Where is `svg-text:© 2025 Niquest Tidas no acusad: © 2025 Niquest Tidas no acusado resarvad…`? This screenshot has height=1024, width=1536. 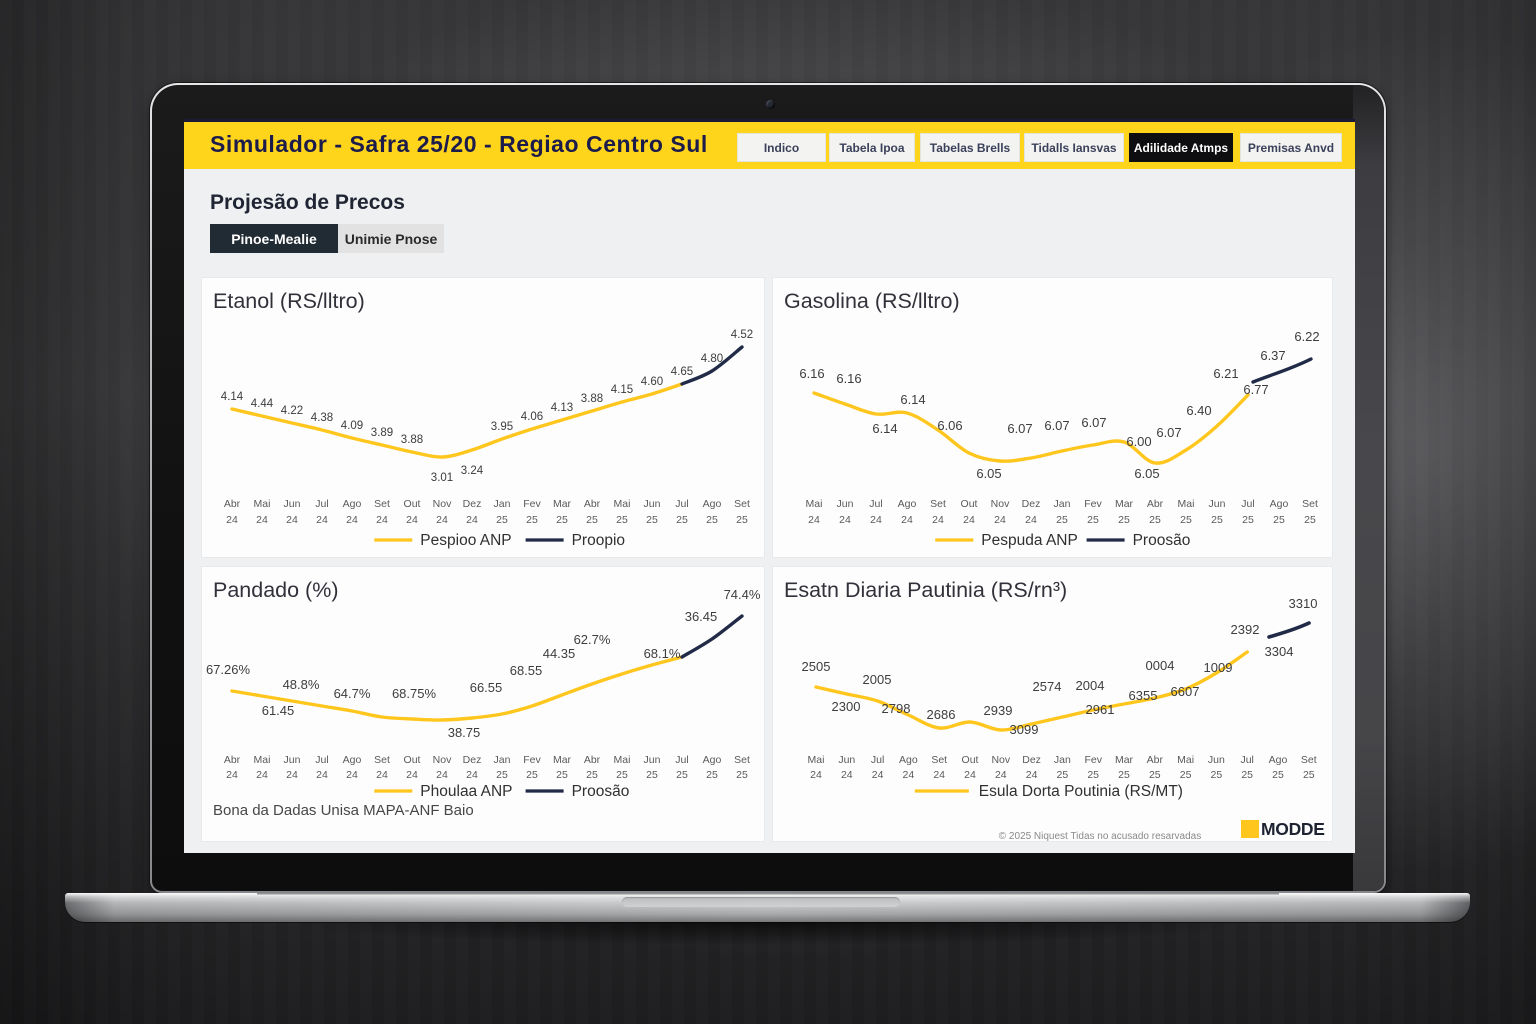
svg-text:© 2025 Niquest Tidas no acusad: © 2025 Niquest Tidas no acusado resarvad… is located at coordinates (1100, 836).